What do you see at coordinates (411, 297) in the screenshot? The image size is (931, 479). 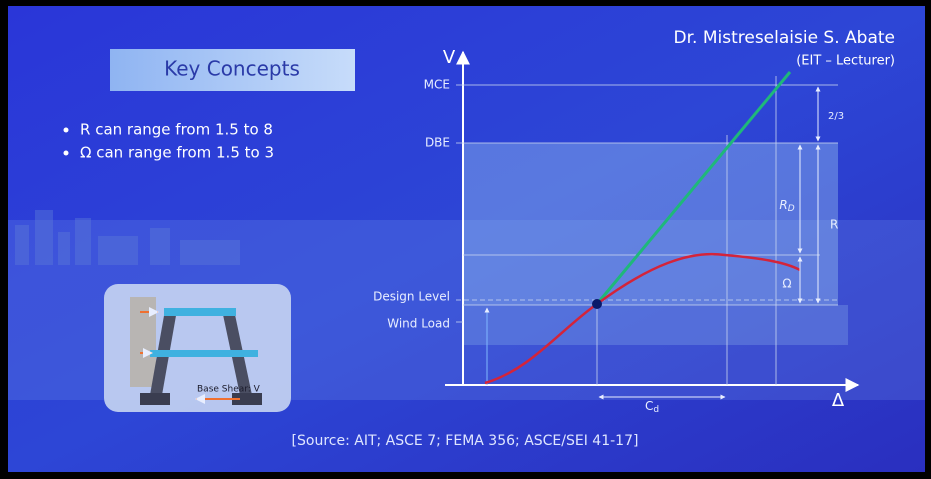 I see `level-label: Design Level` at bounding box center [411, 297].